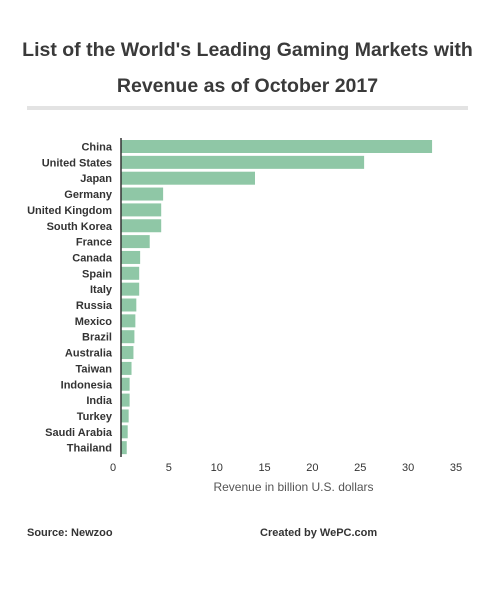  I want to click on source-label: Source:, so click(47, 533).